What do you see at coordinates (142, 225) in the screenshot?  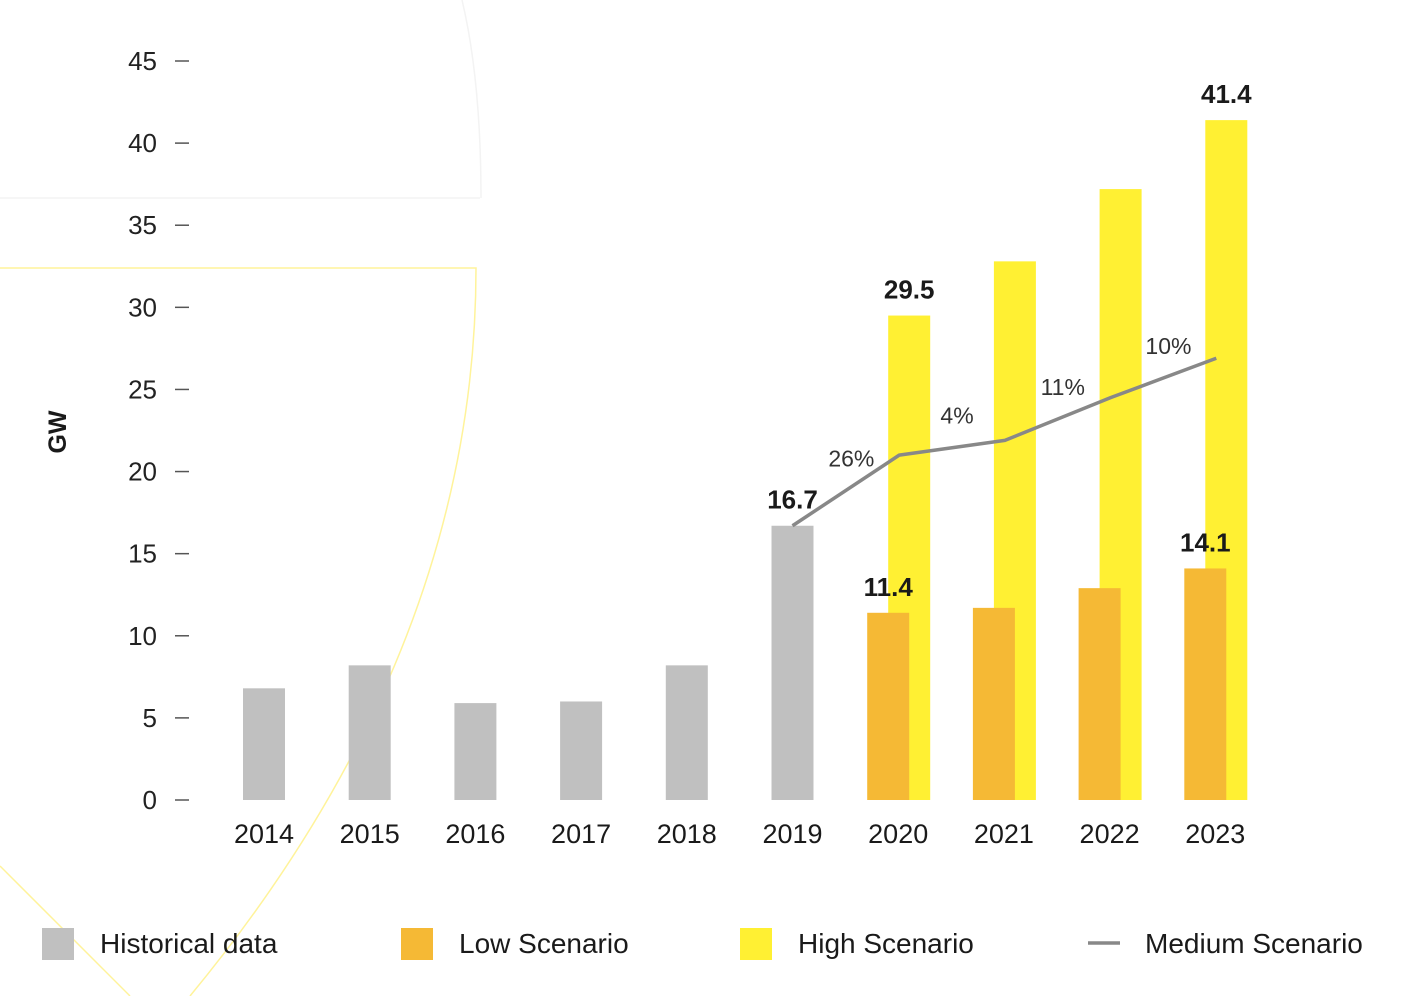 I see `y-tick-label-35: 35` at bounding box center [142, 225].